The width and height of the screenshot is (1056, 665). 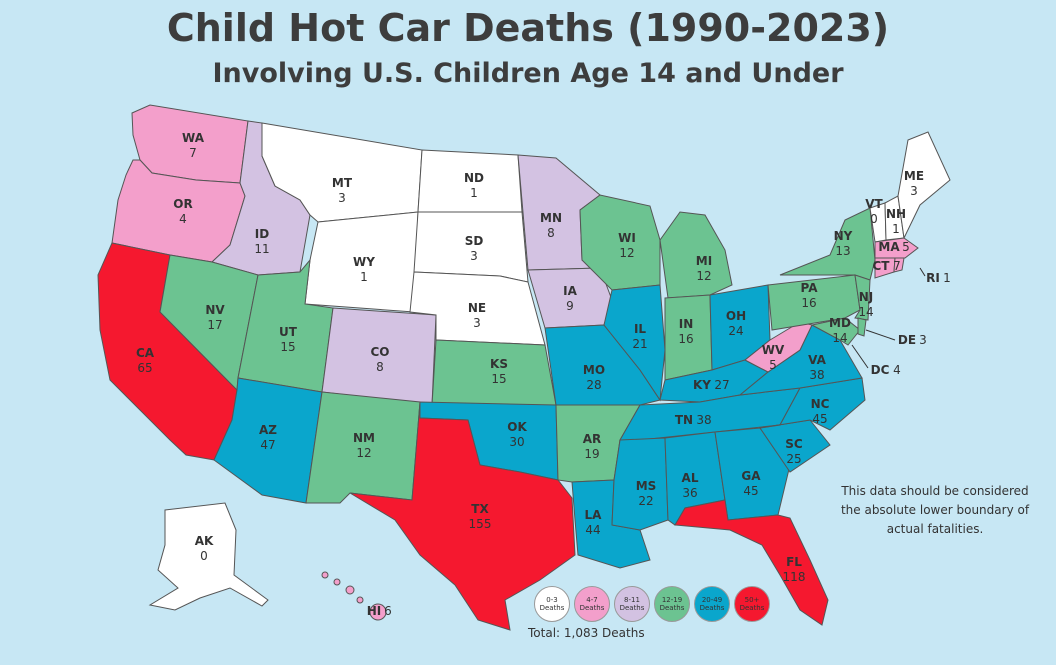 I want to click on label-dc: DC, so click(x=880, y=370).